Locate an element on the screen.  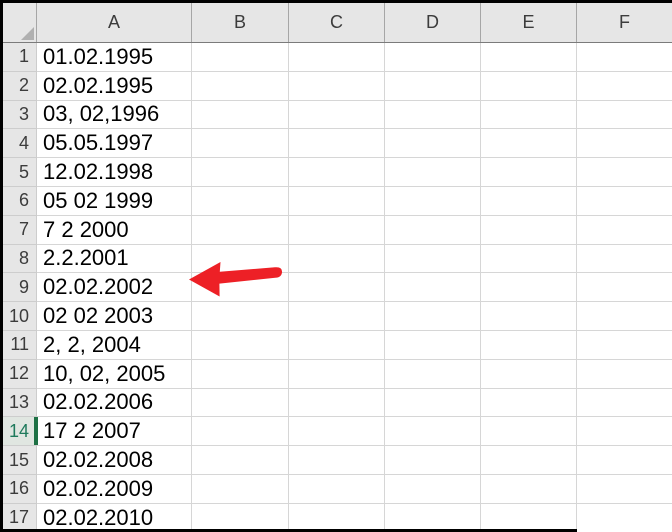
select-all-button is located at coordinates (20, 22).